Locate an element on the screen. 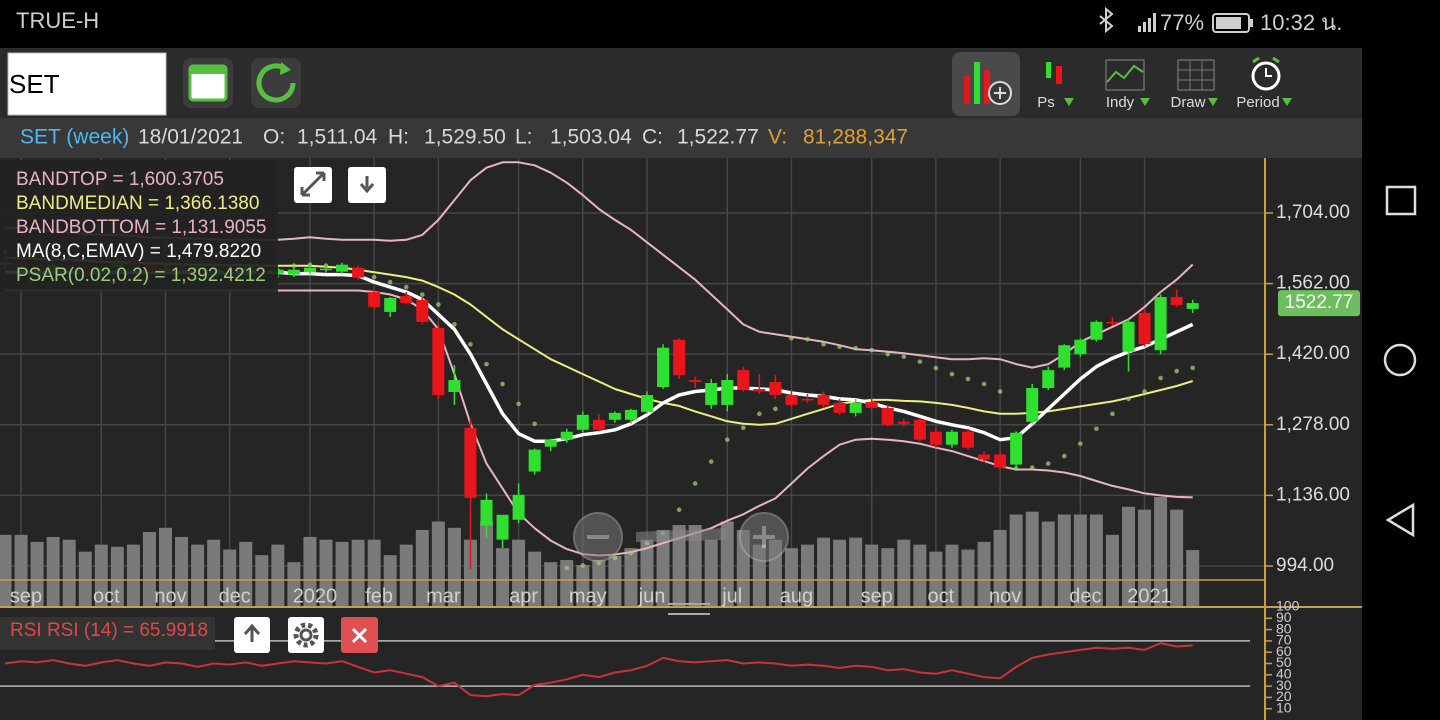  y-tick-label: 1,562.00 is located at coordinates (1313, 283).